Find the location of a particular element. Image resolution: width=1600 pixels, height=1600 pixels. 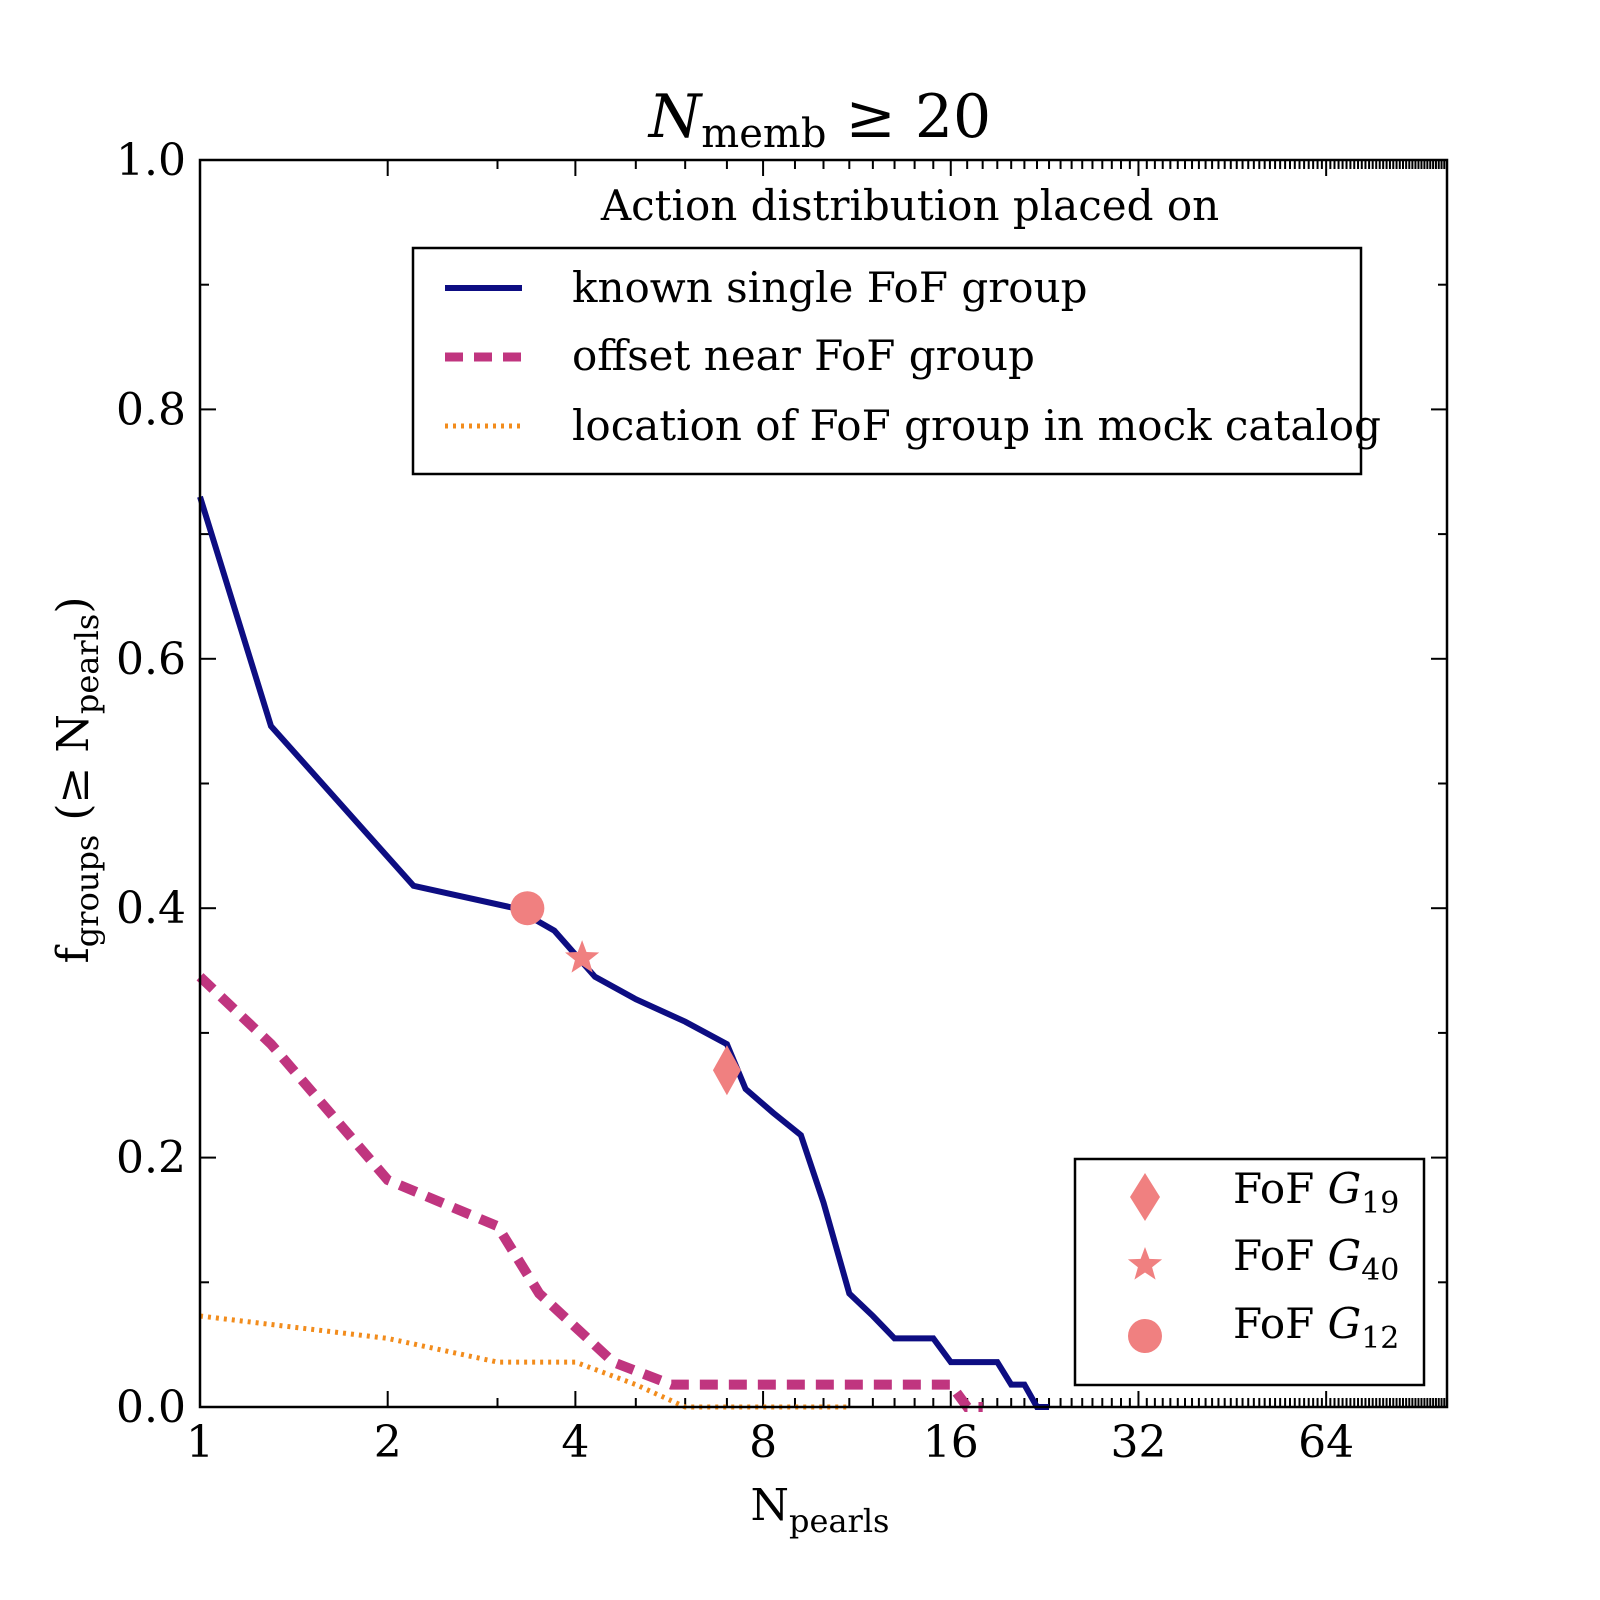

x-tick-label: 8 is located at coordinates (763, 1442).